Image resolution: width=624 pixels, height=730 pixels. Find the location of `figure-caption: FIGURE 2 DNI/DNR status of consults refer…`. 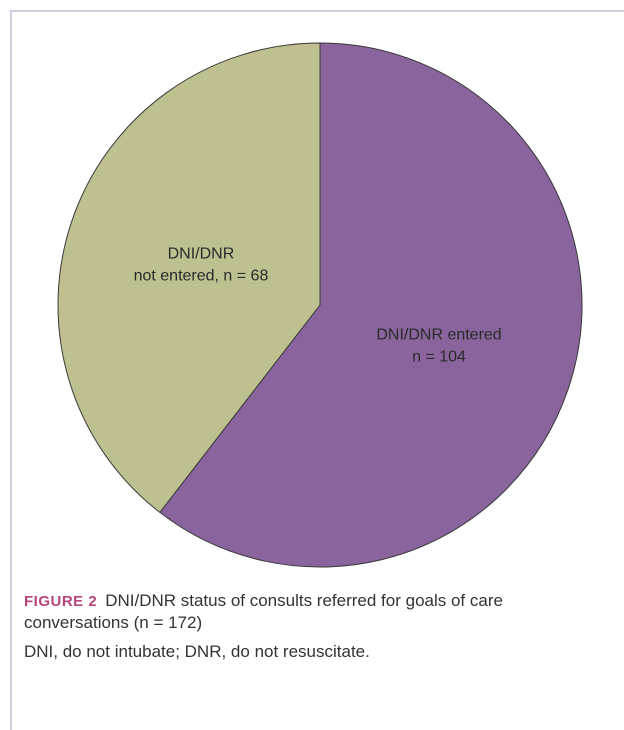

figure-caption: FIGURE 2 DNI/DNR status of consults refer… is located at coordinates (304, 611).